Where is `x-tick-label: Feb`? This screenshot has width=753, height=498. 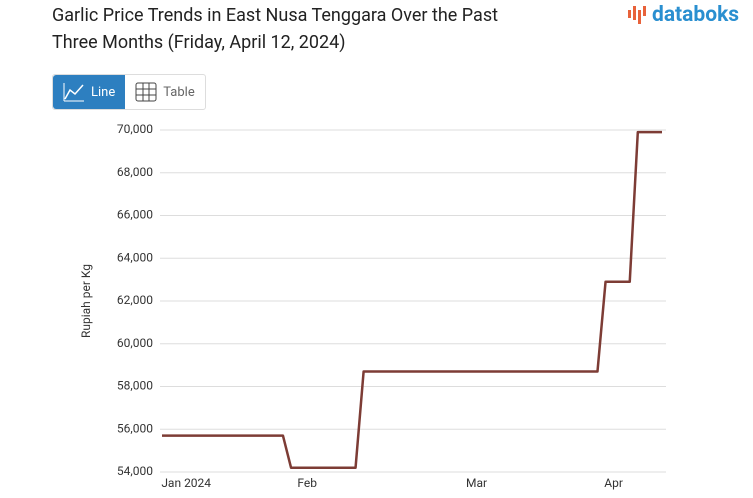
x-tick-label: Feb is located at coordinates (307, 483).